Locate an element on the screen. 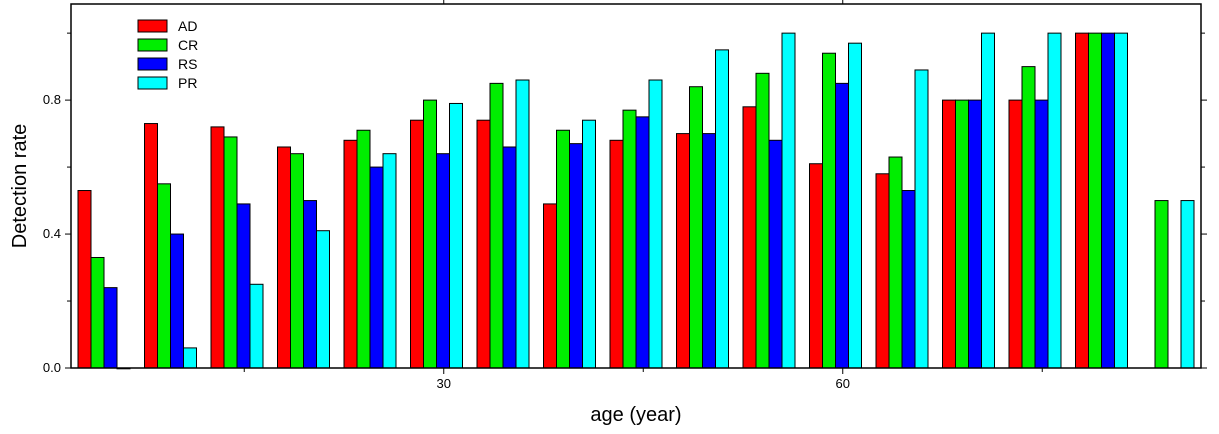  y-axis-title: Detection rate is located at coordinates (20, 186).